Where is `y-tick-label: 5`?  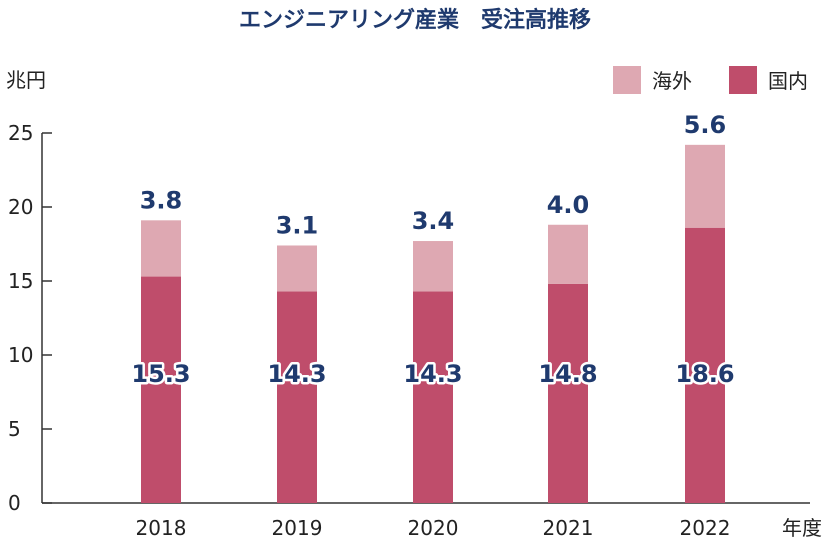 y-tick-label: 5 is located at coordinates (14, 429).